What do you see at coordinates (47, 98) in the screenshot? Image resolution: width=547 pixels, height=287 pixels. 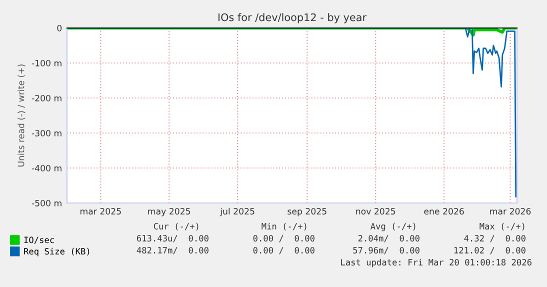 I see `y-tick-label: -200 m` at bounding box center [47, 98].